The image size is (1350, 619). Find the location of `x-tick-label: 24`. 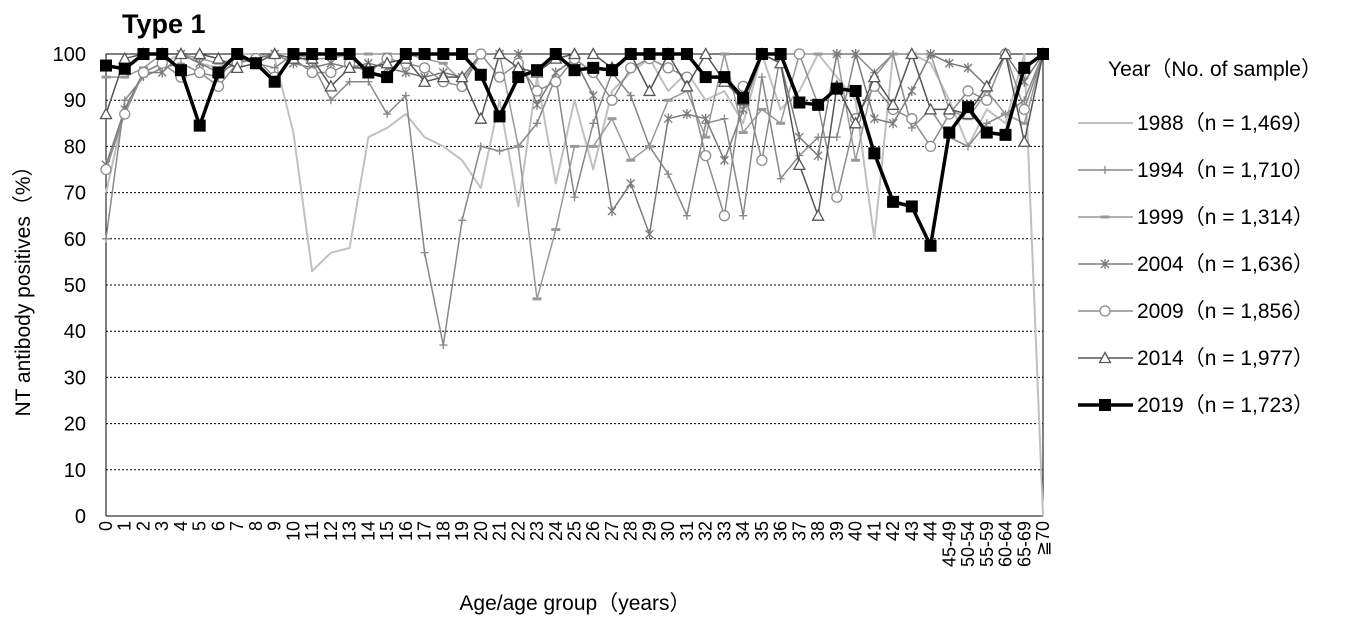

x-tick-label: 24 is located at coordinates (556, 531).